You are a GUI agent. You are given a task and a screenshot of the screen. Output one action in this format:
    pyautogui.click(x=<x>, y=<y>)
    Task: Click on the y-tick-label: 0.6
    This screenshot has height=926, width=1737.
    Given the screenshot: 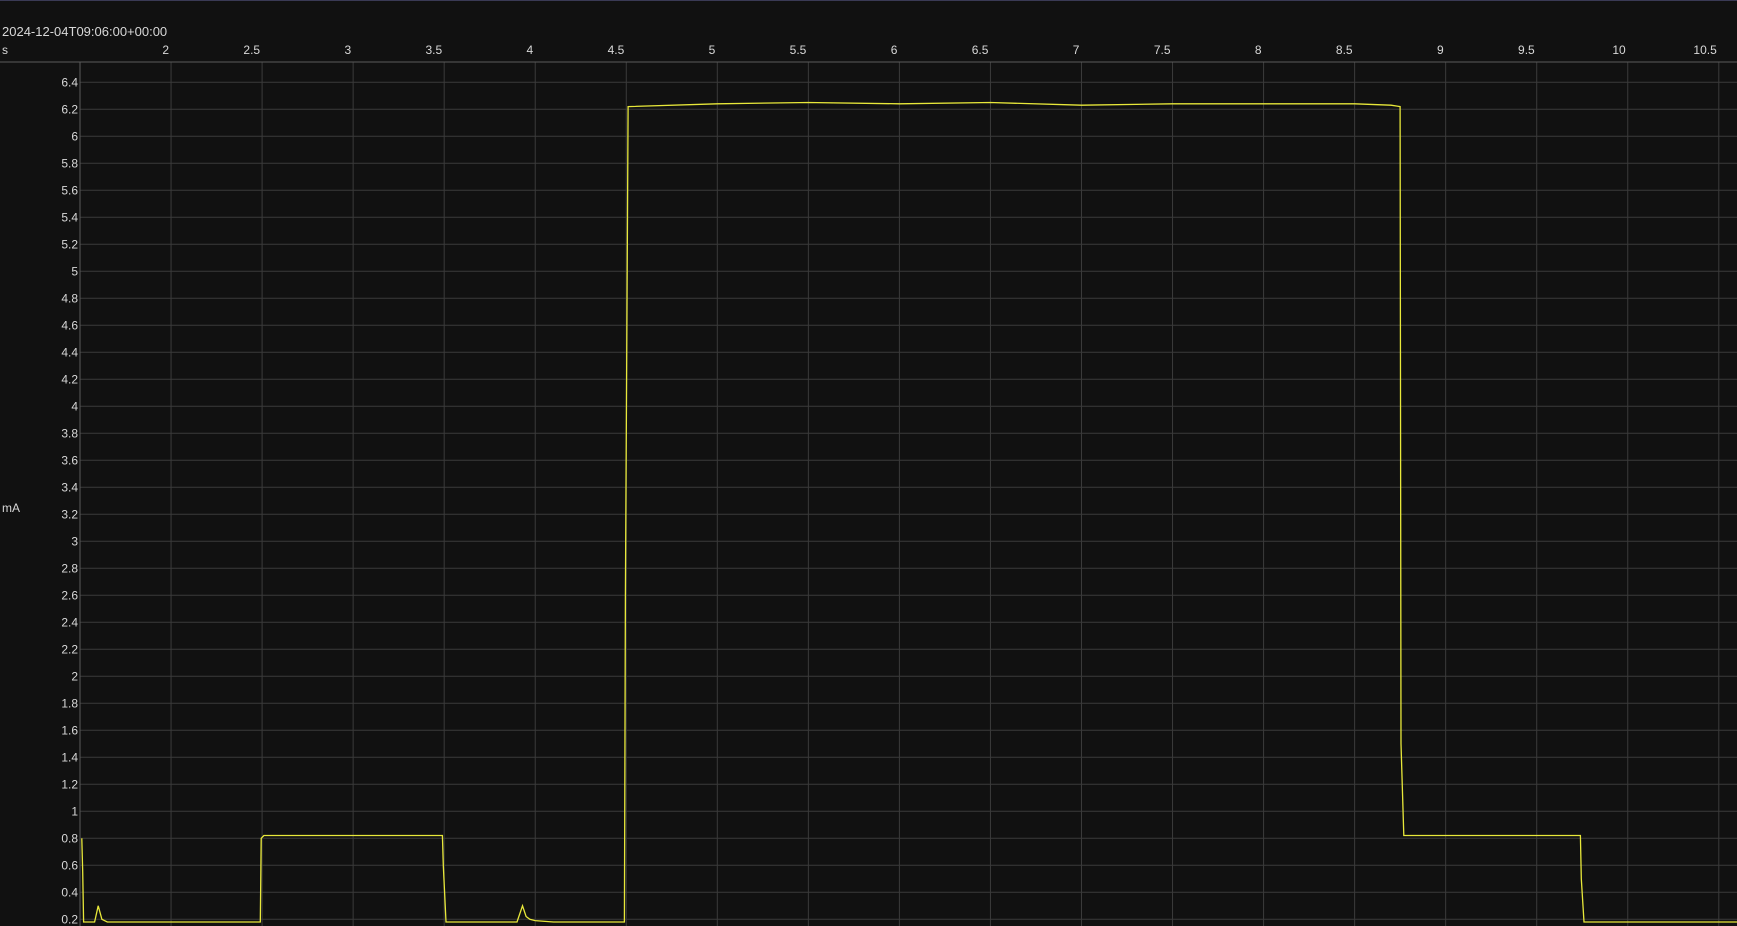 What is the action you would take?
    pyautogui.click(x=69, y=865)
    